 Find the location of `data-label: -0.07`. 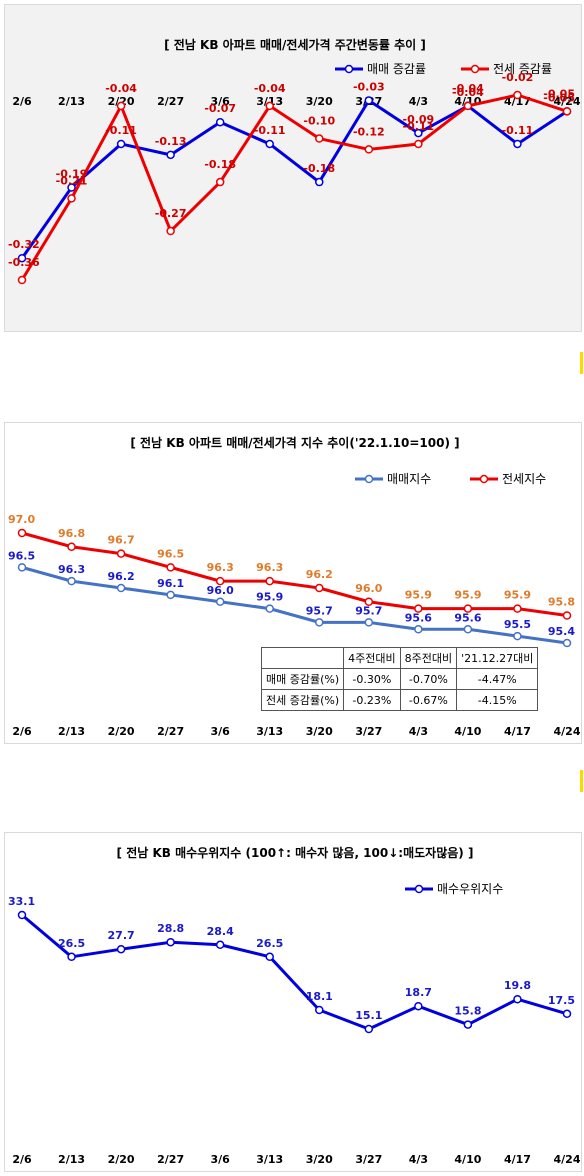

data-label: -0.07 is located at coordinates (220, 108).